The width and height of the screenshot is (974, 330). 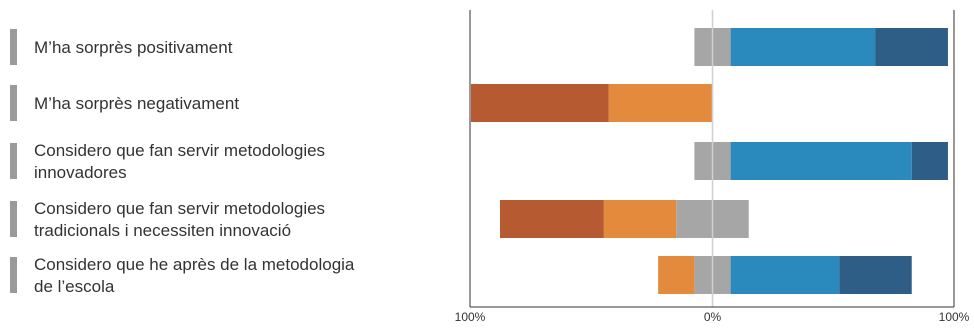 What do you see at coordinates (194, 264) in the screenshot?
I see `category-label: Considero que he après de la metodologia` at bounding box center [194, 264].